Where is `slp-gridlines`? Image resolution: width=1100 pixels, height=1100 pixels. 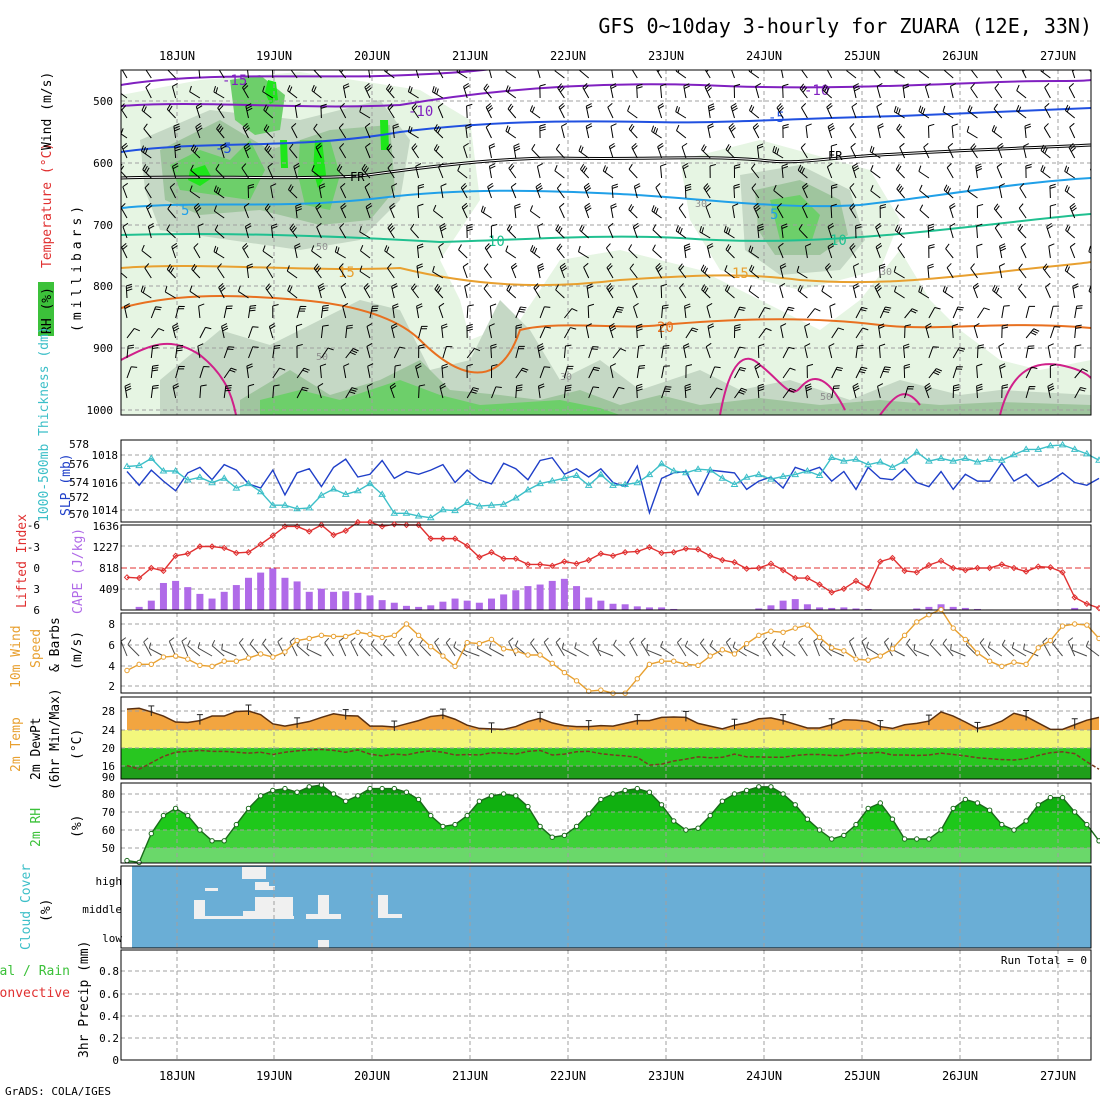
slp-gridlines is located at coordinates (606, 481).